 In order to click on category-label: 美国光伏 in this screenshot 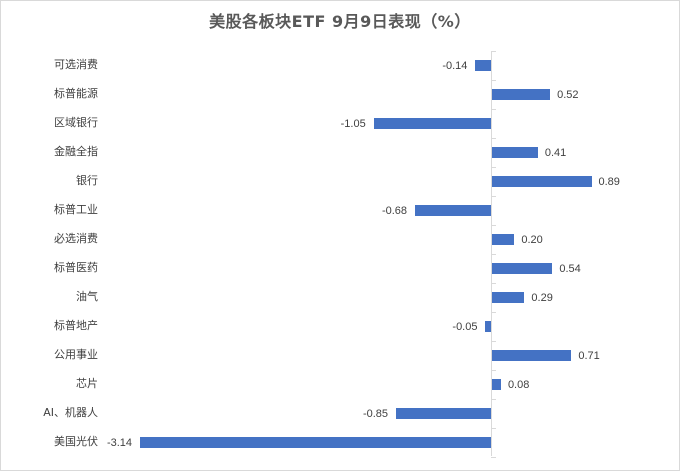, I will do `click(76, 441)`.